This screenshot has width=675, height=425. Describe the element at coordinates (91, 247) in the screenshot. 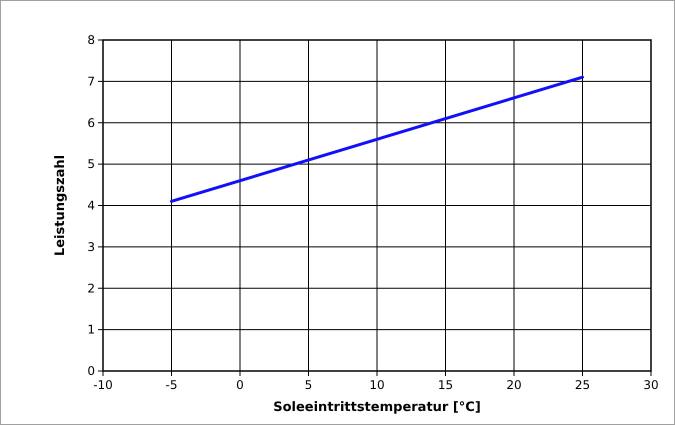

I see `y-tick-label: 3` at that location.